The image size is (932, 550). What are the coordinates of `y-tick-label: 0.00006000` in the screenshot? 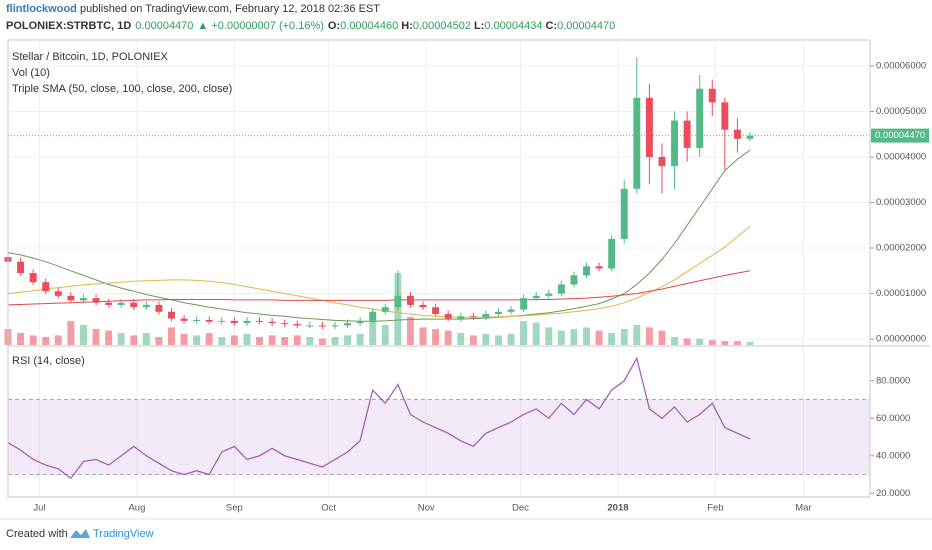 It's located at (901, 65).